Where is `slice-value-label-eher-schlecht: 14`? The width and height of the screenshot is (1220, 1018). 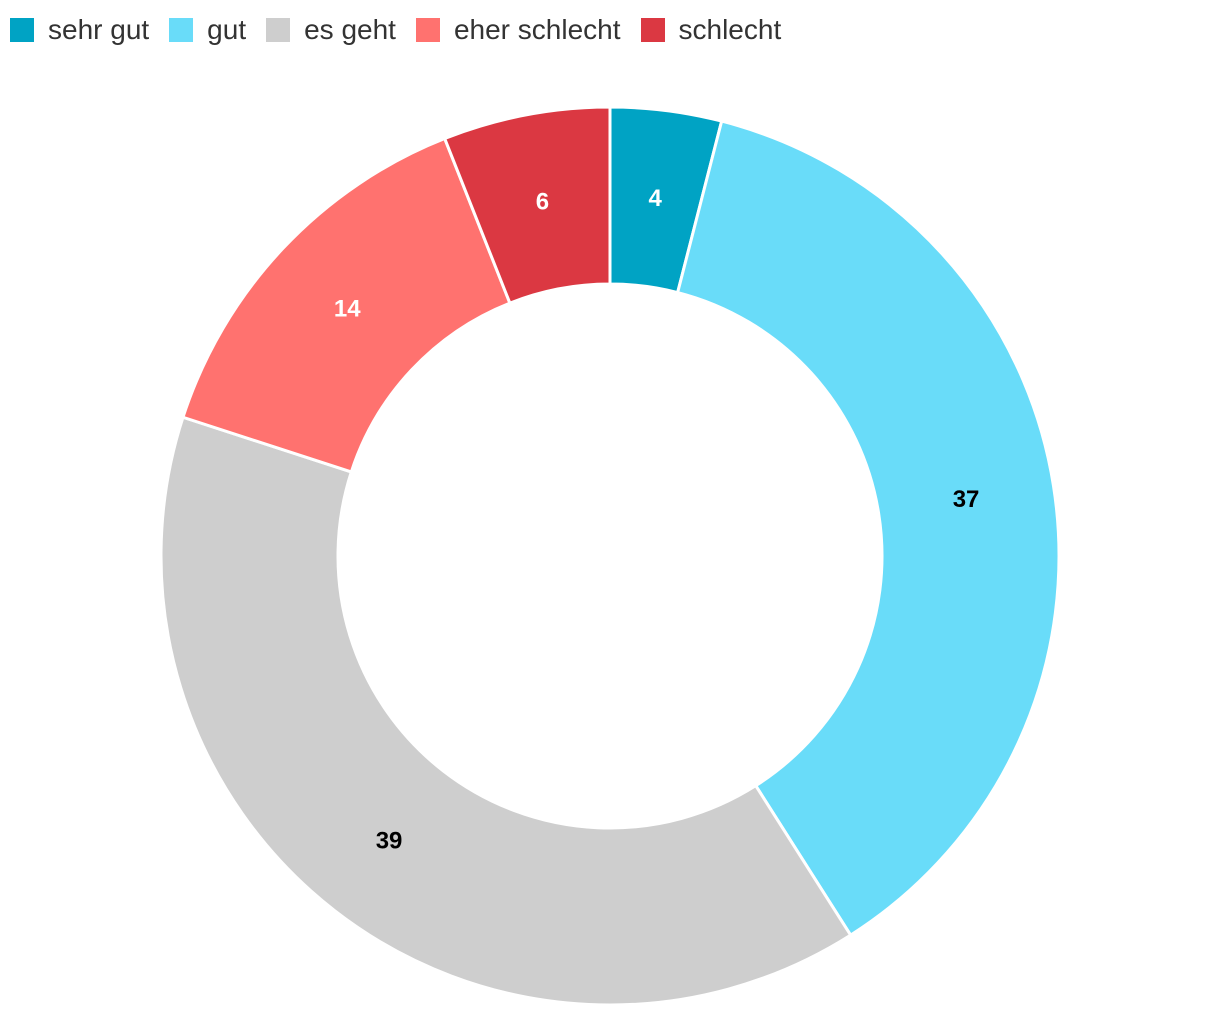 slice-value-label-eher-schlecht: 14 is located at coordinates (347, 309).